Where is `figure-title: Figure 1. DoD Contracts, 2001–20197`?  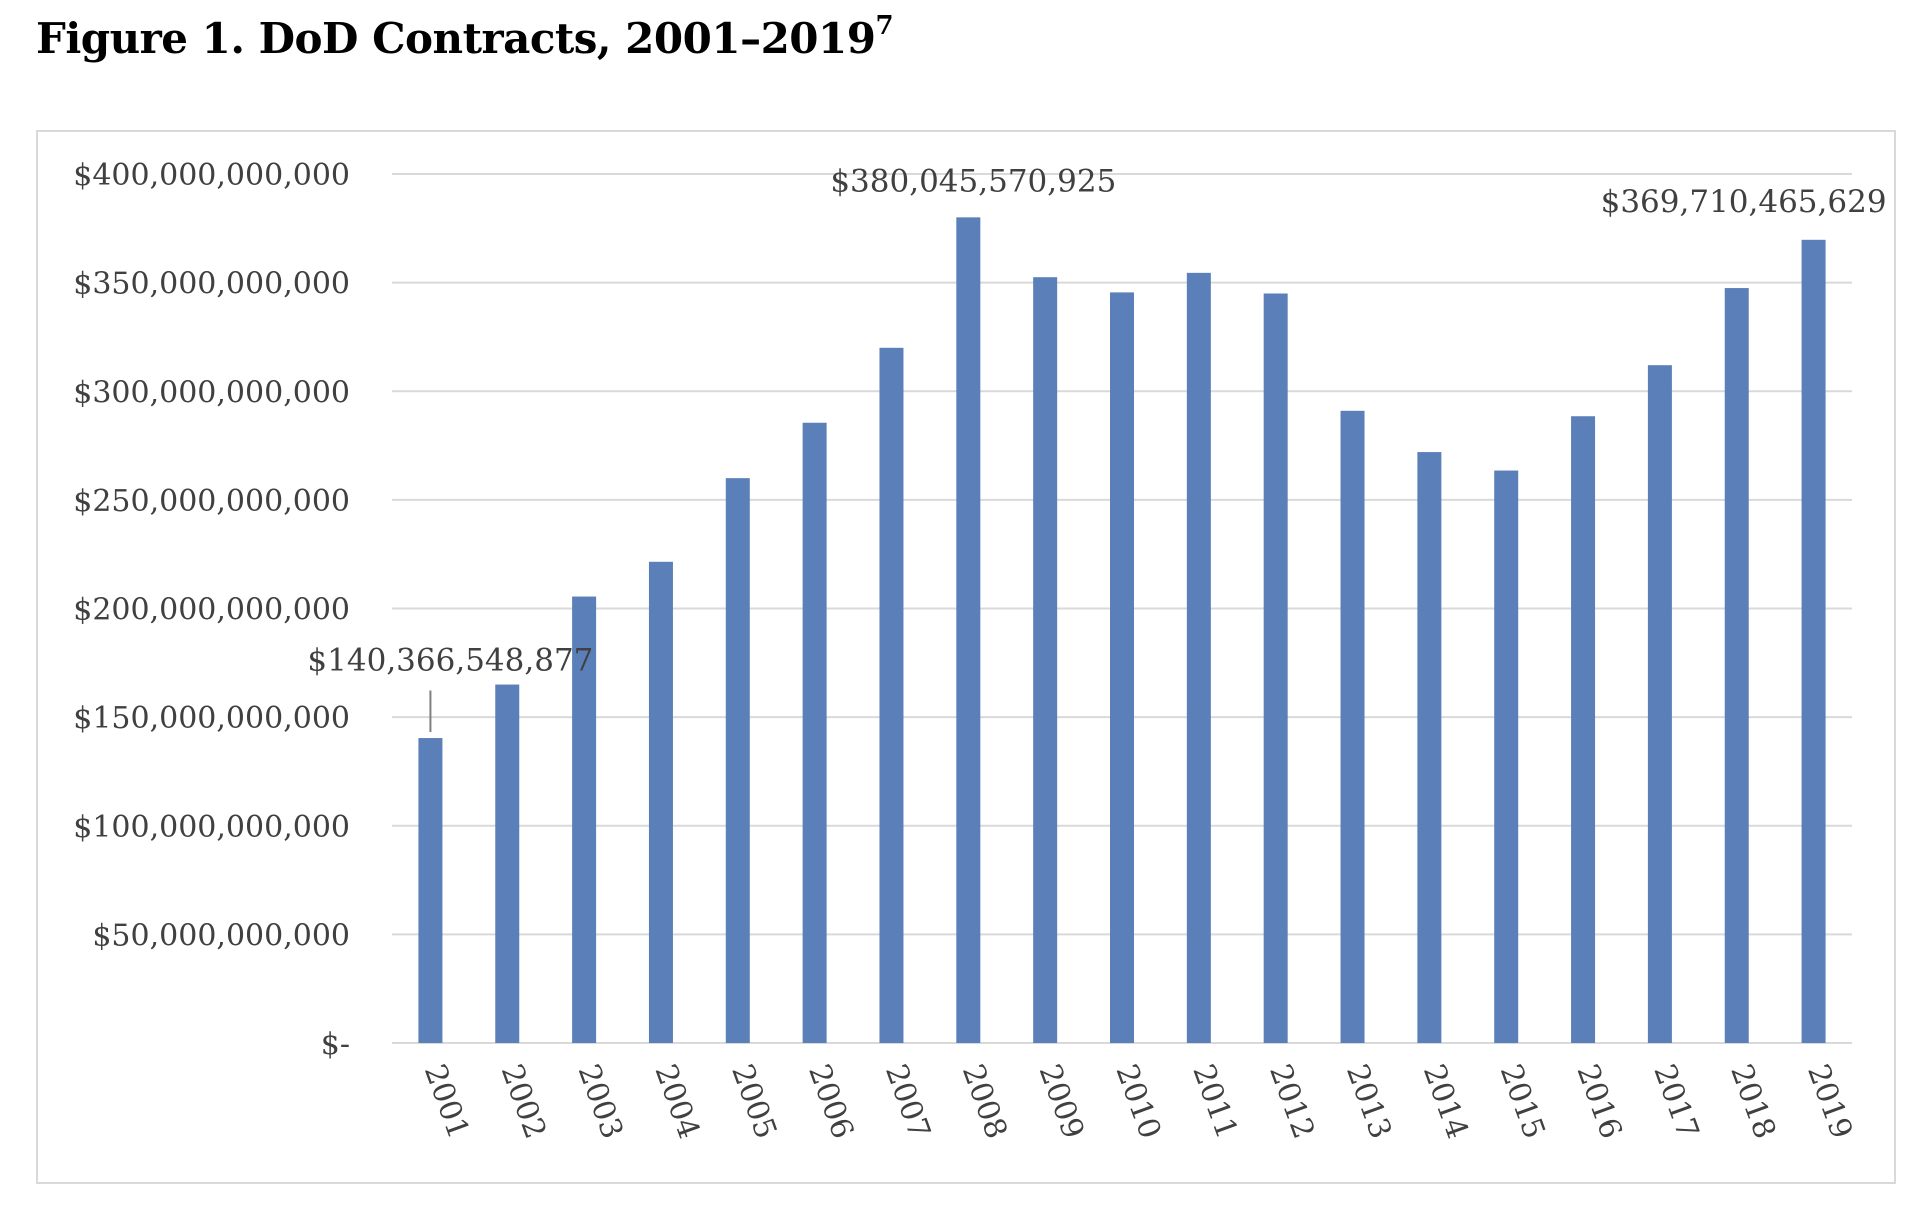 figure-title: Figure 1. DoD Contracts, 2001–20197 is located at coordinates (465, 37).